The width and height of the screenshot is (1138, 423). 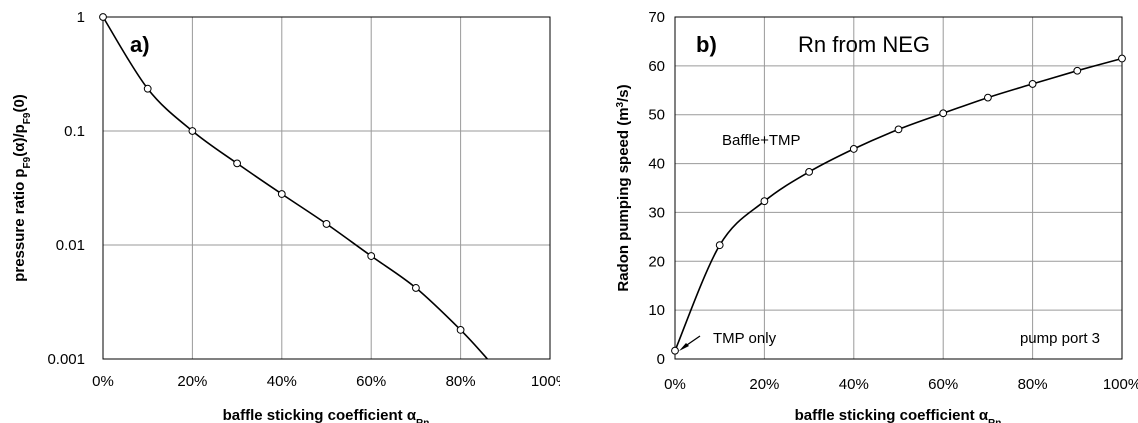 What do you see at coordinates (656, 188) in the screenshot?
I see `chart-b-y-ticks: 0 10 20 30 40 50 60 70` at bounding box center [656, 188].